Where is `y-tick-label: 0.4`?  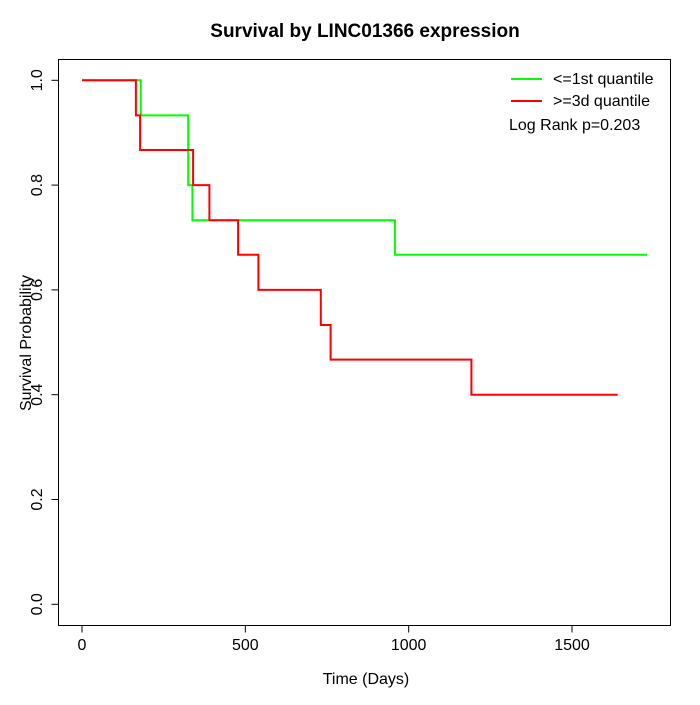
y-tick-label: 0.4 is located at coordinates (37, 394).